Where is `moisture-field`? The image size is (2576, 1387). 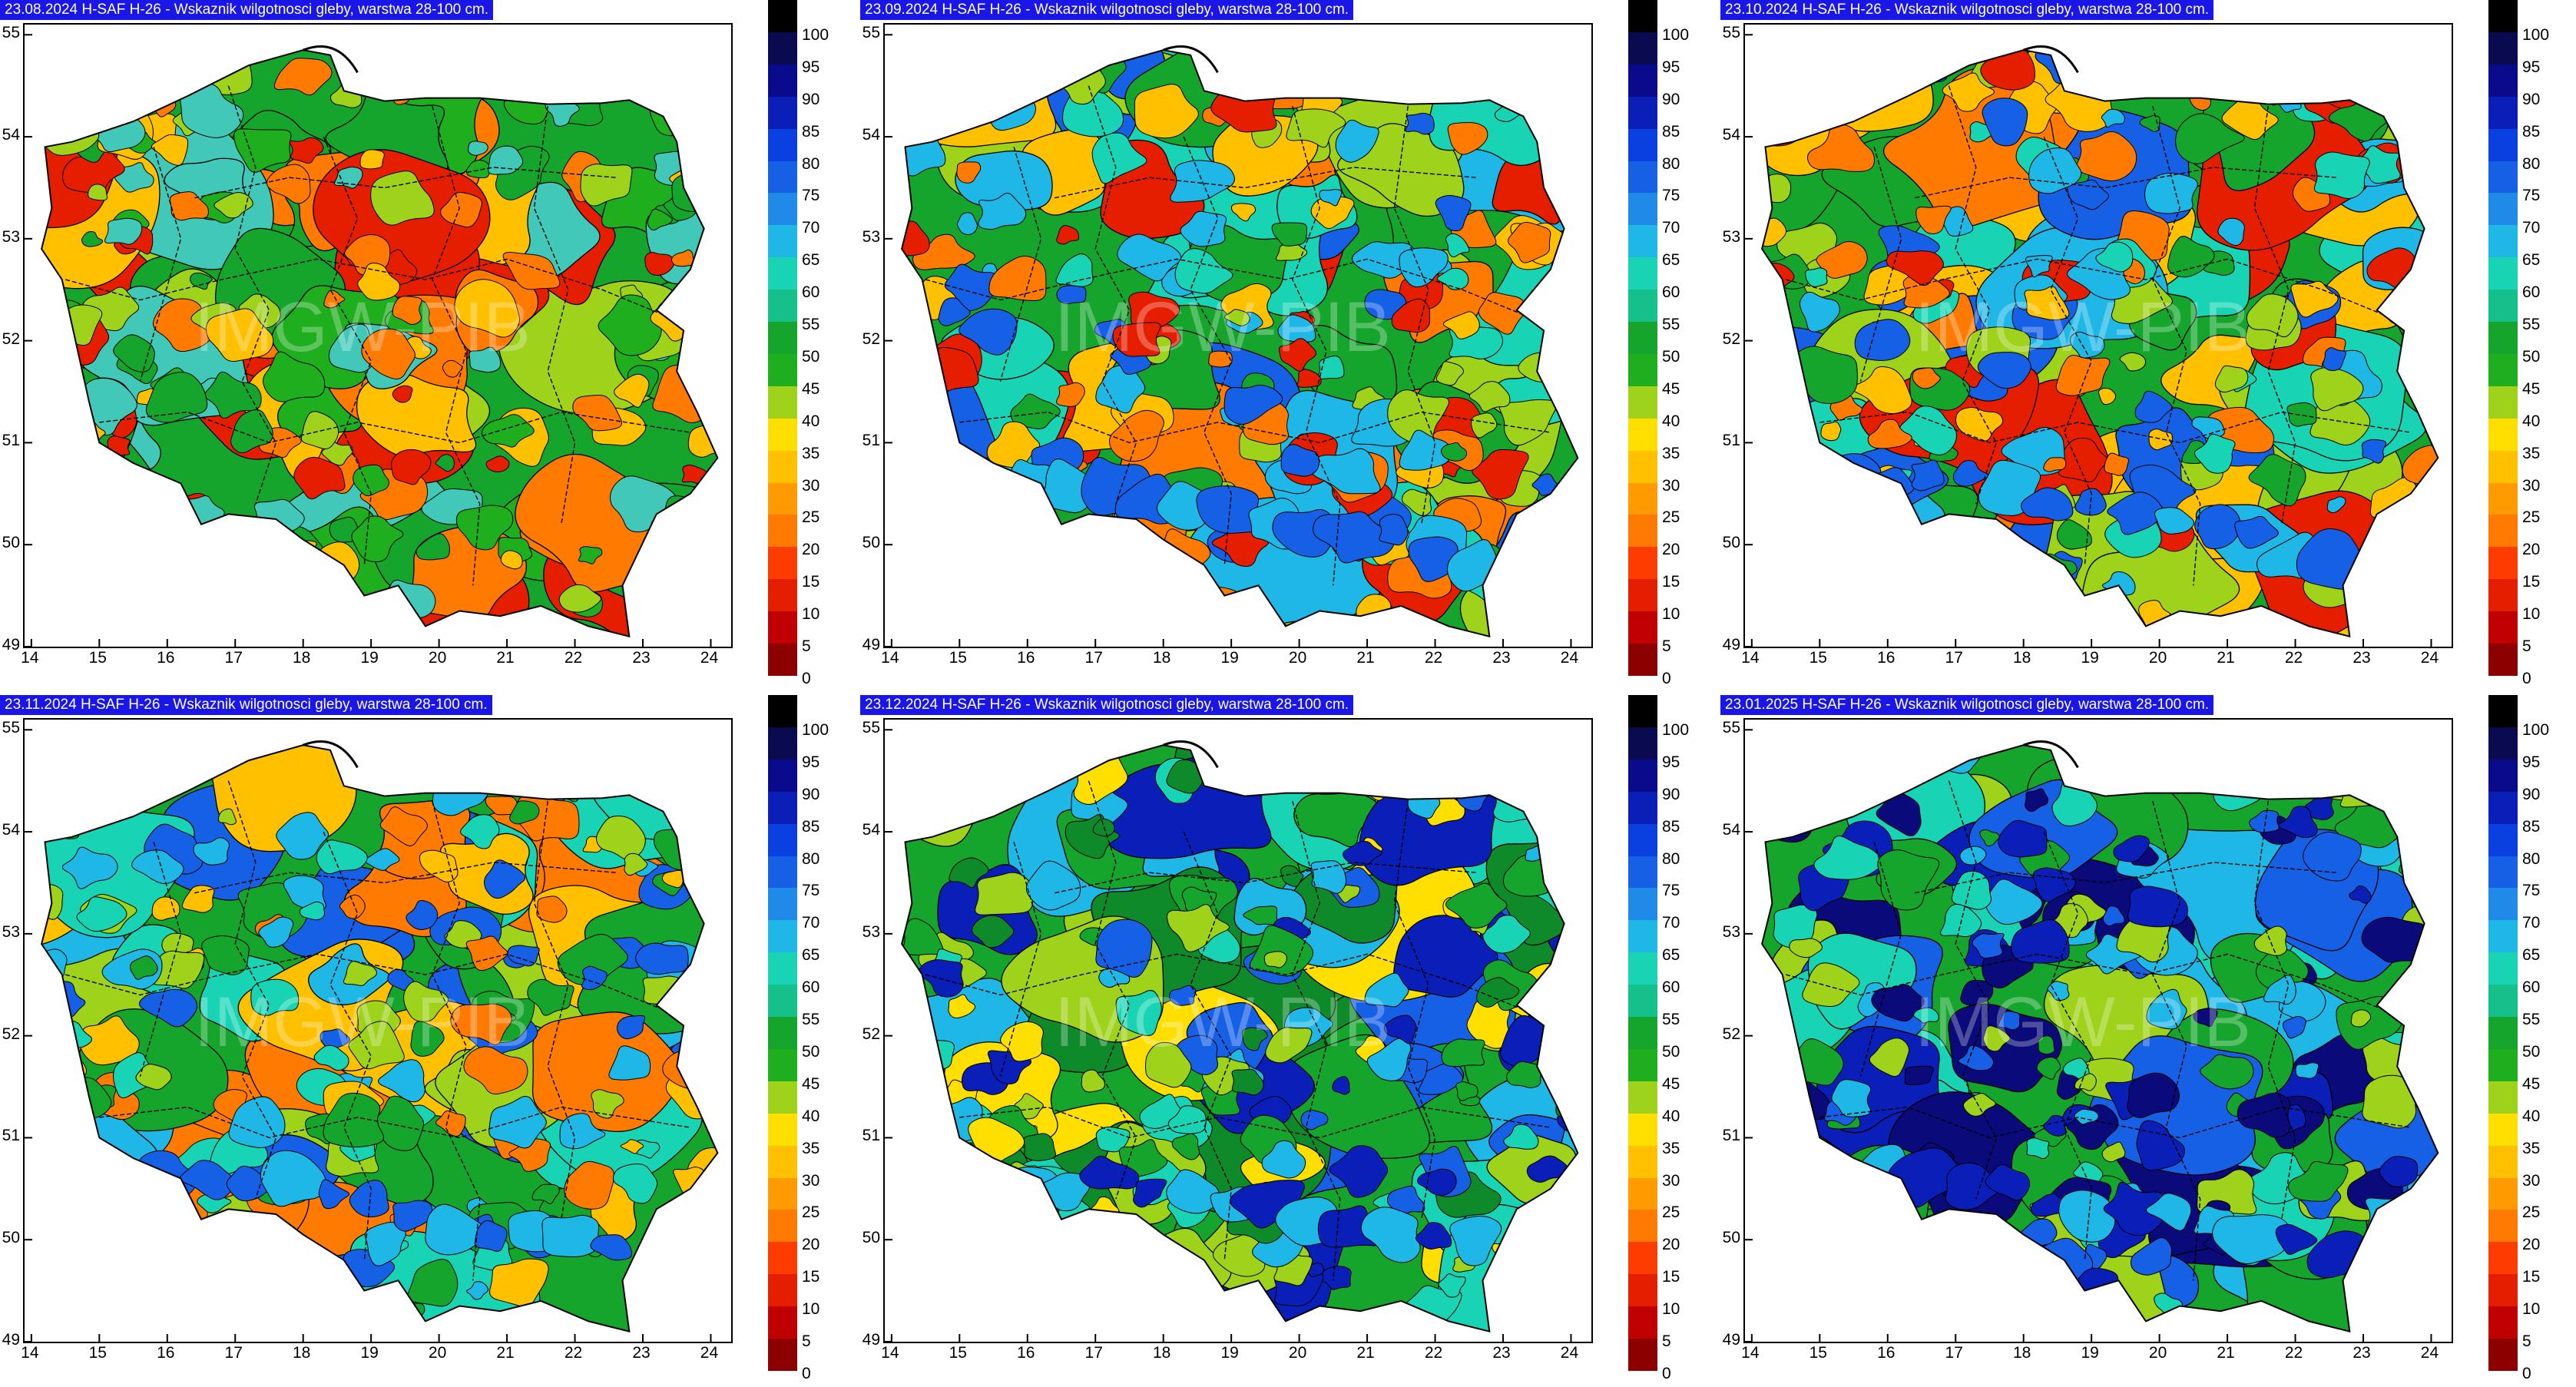
moisture-field is located at coordinates (379, 1038).